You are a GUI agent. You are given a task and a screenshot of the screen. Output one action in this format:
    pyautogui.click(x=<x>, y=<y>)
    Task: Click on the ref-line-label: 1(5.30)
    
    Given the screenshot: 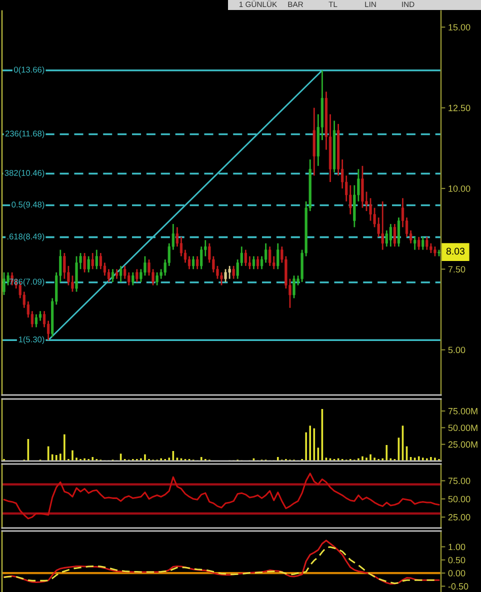 What is the action you would take?
    pyautogui.click(x=31, y=340)
    